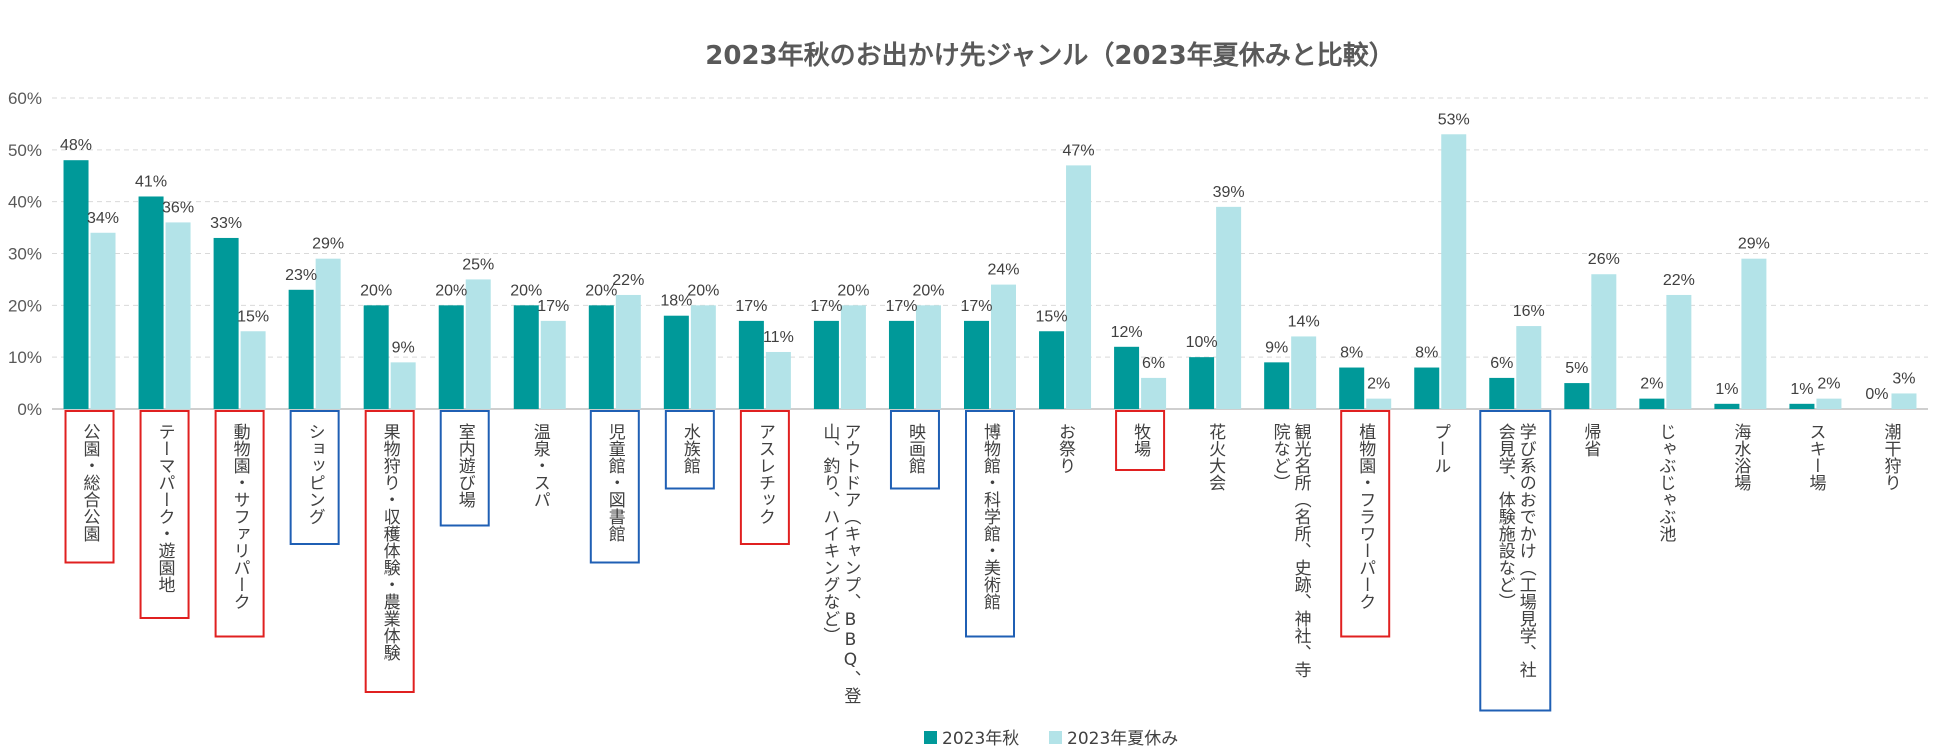  I want to click on category-label-line: 映画館, so click(915, 448).